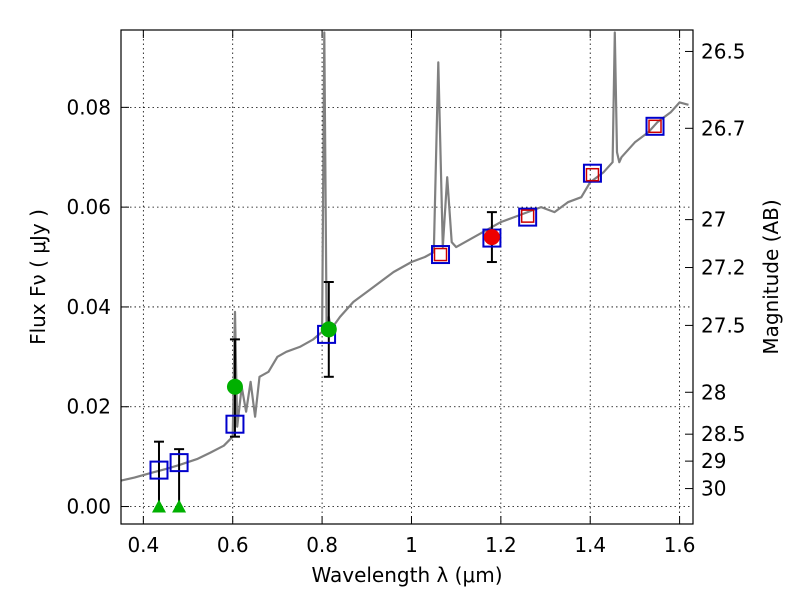 This screenshot has height=600, width=800. Describe the element at coordinates (723, 128) in the screenshot. I see `y2-tick-label: 26.7` at that location.